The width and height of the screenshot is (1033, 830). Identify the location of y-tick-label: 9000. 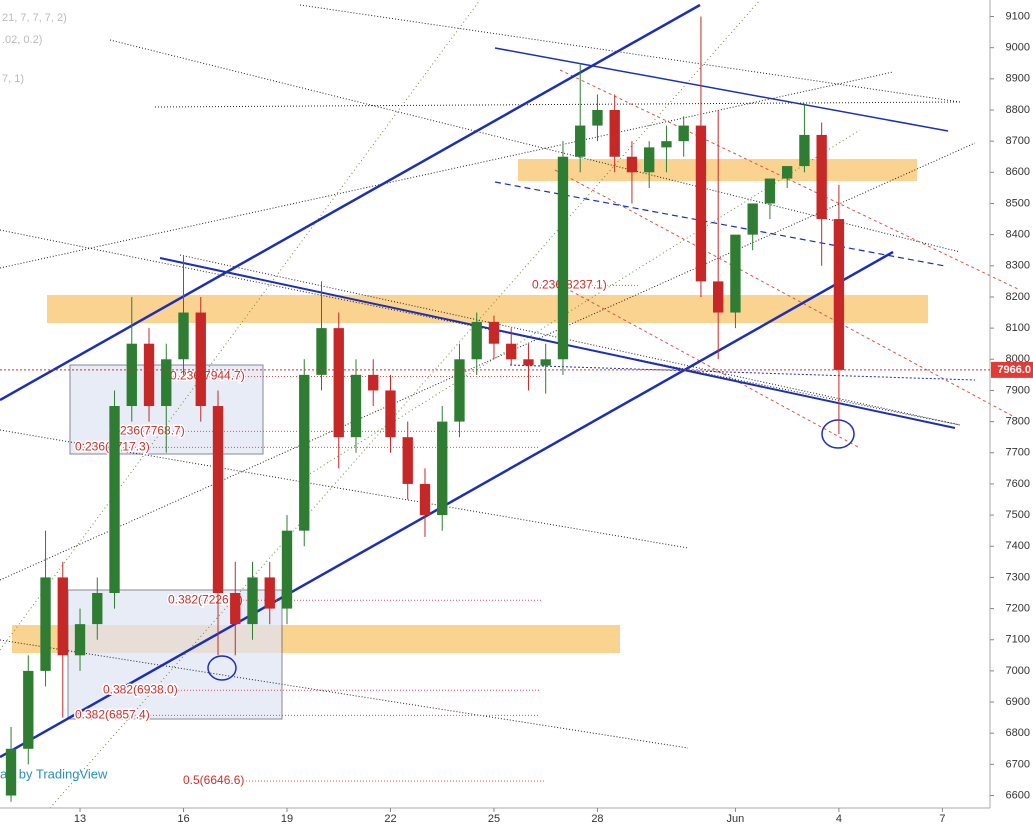
(1018, 48).